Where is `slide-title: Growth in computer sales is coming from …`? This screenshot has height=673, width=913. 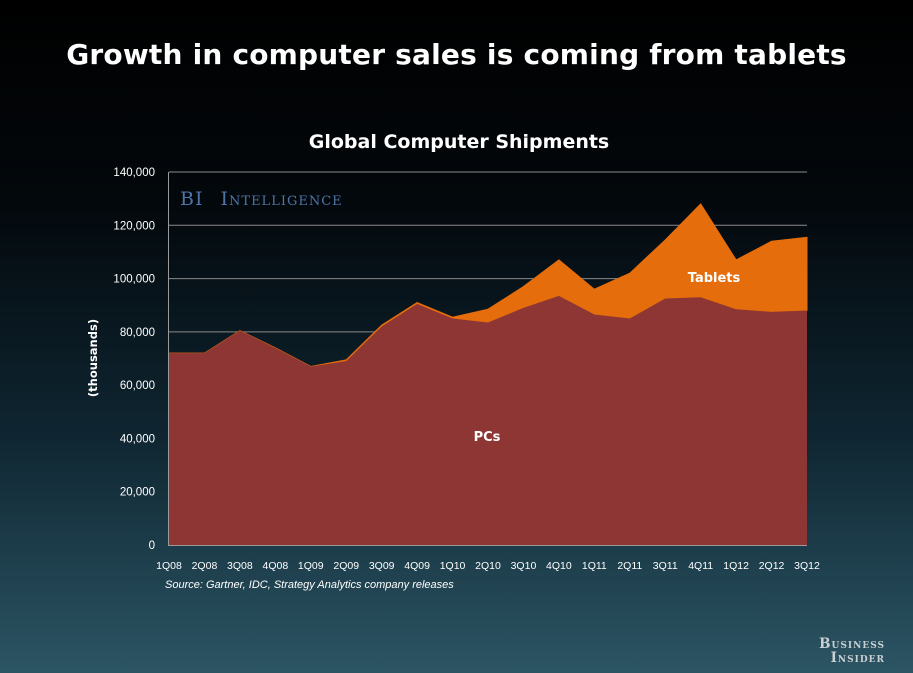 slide-title: Growth in computer sales is coming from … is located at coordinates (456, 54).